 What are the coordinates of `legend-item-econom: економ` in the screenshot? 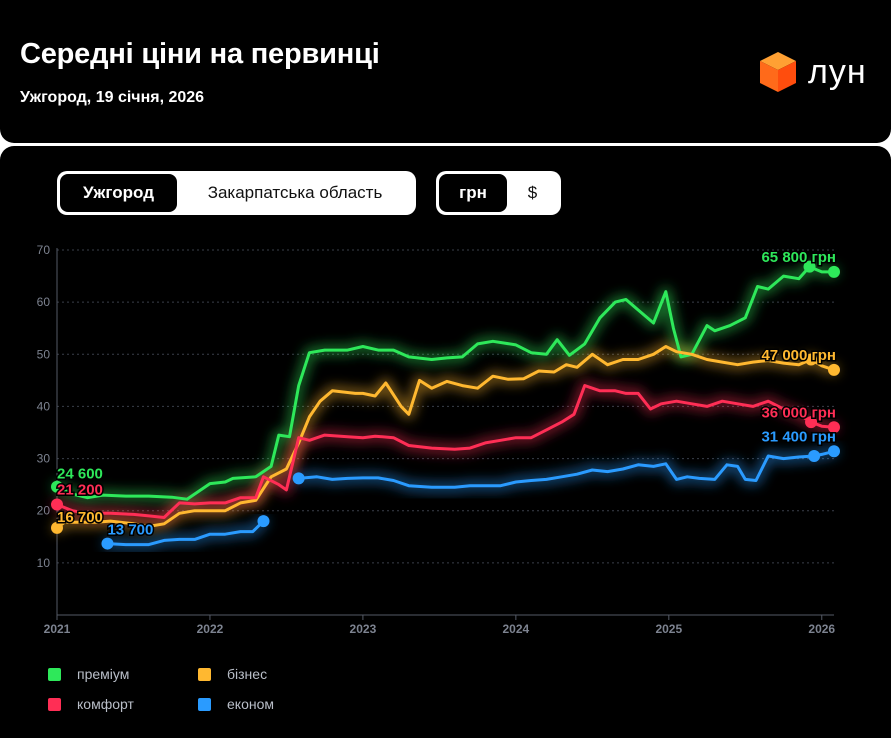 It's located at (236, 704).